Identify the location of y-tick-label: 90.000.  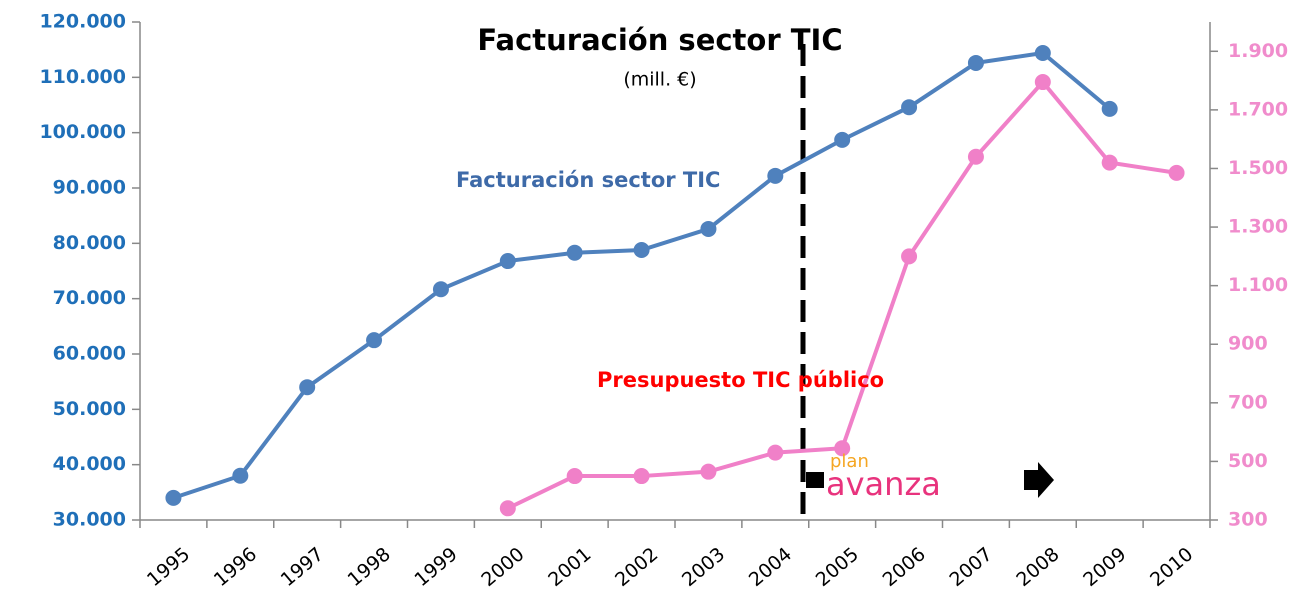
(89, 188).